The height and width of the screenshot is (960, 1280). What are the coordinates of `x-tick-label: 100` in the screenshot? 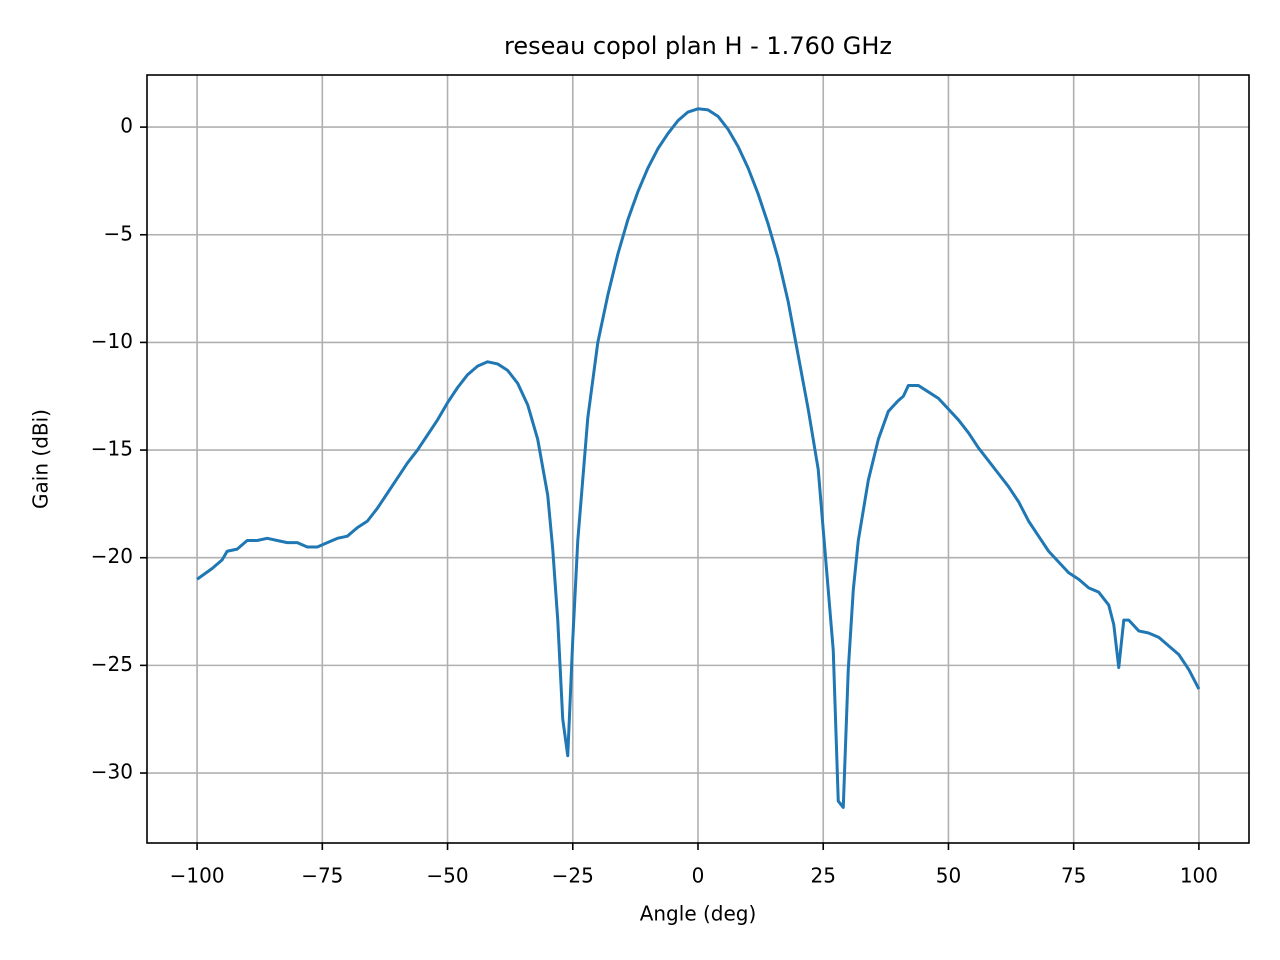 It's located at (1199, 876).